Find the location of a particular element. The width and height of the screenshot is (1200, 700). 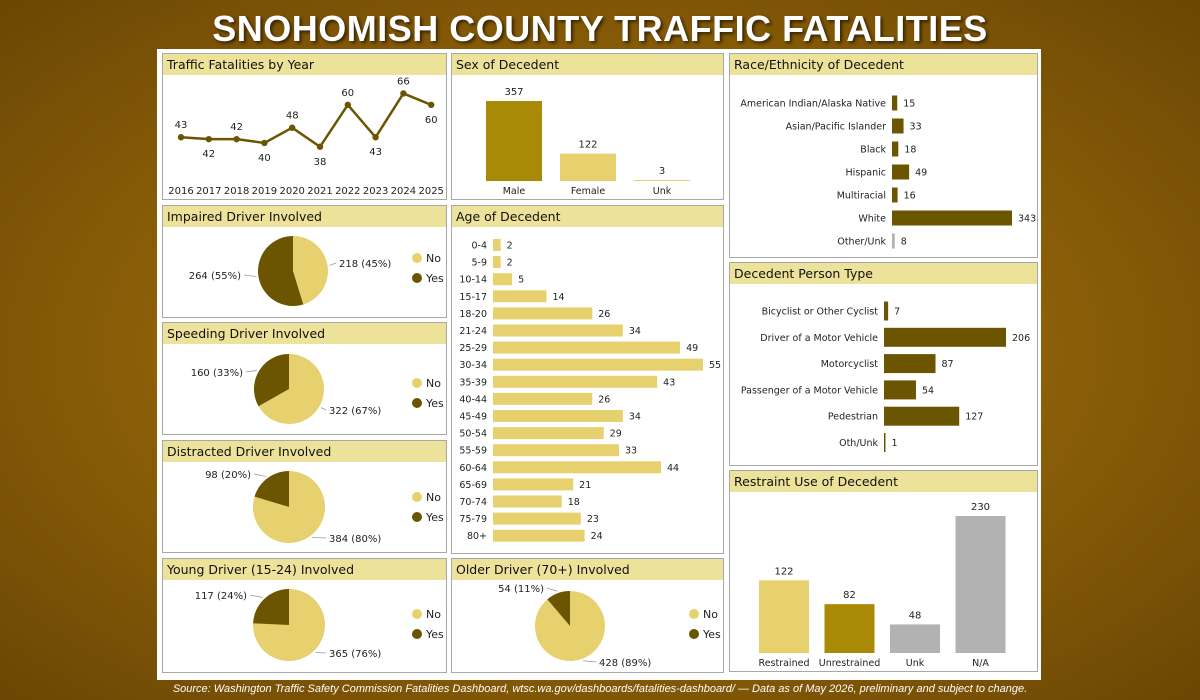

bar-category-label: Male is located at coordinates (514, 191).